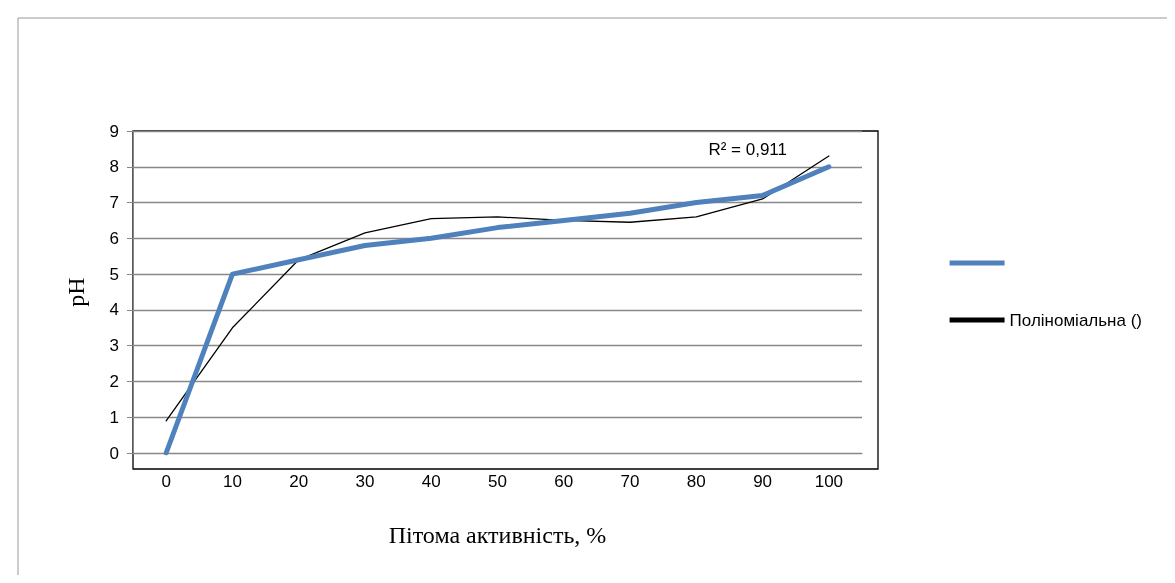 The width and height of the screenshot is (1175, 583). I want to click on x-tick-label: 80, so click(696, 481).